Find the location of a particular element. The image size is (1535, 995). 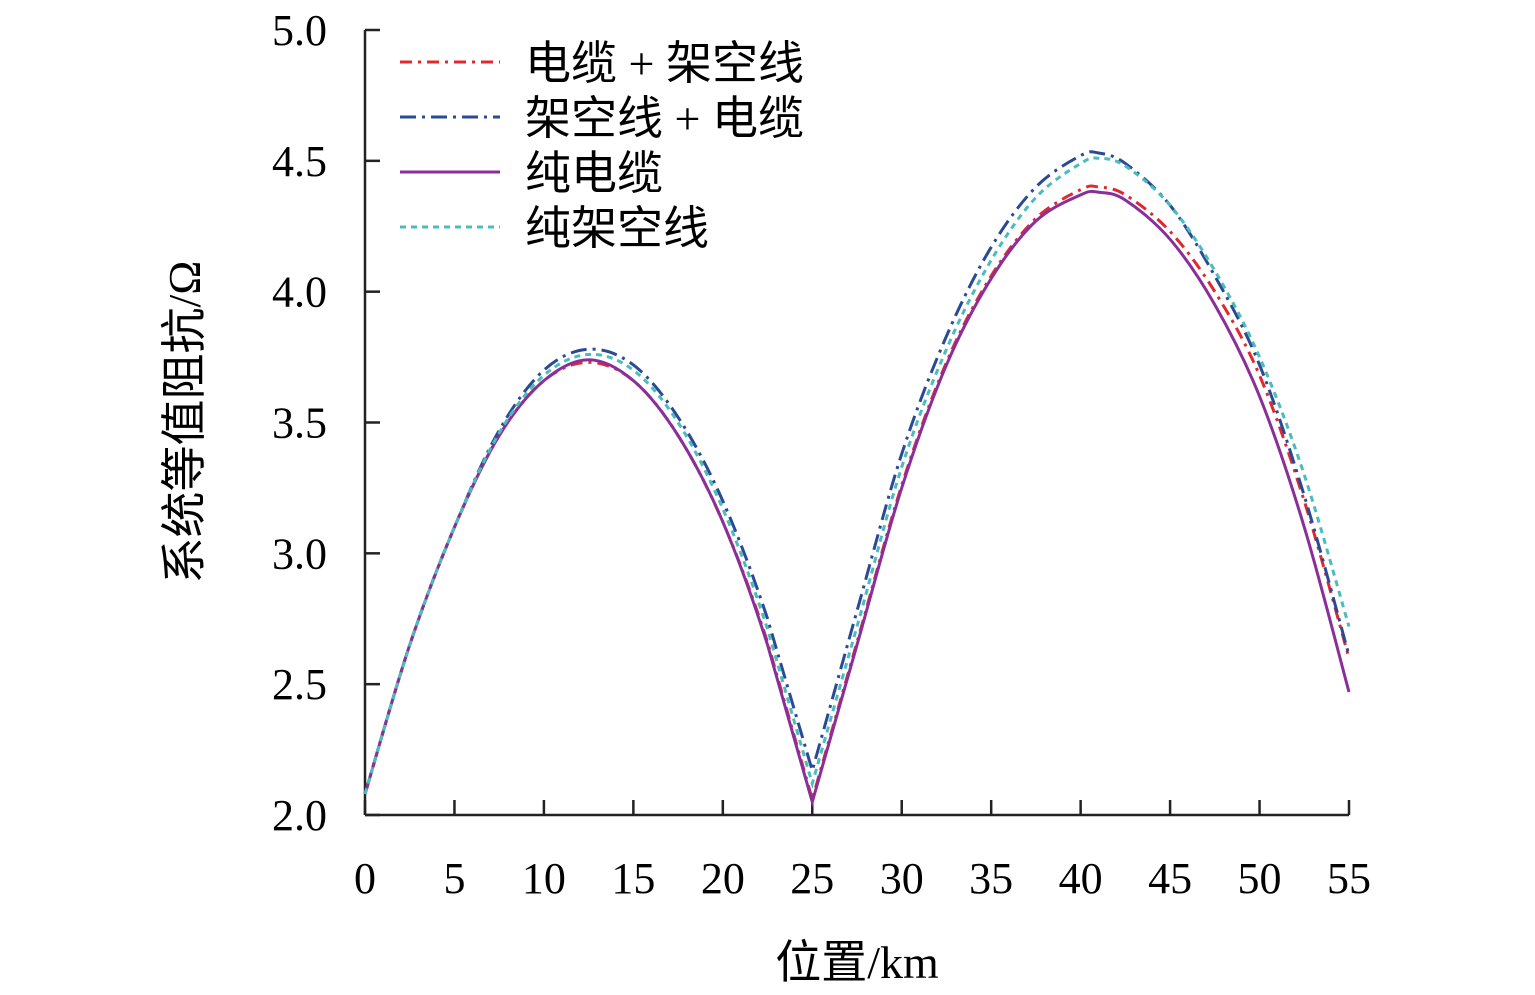

y-tick-label: 2.5 is located at coordinates (299, 684).